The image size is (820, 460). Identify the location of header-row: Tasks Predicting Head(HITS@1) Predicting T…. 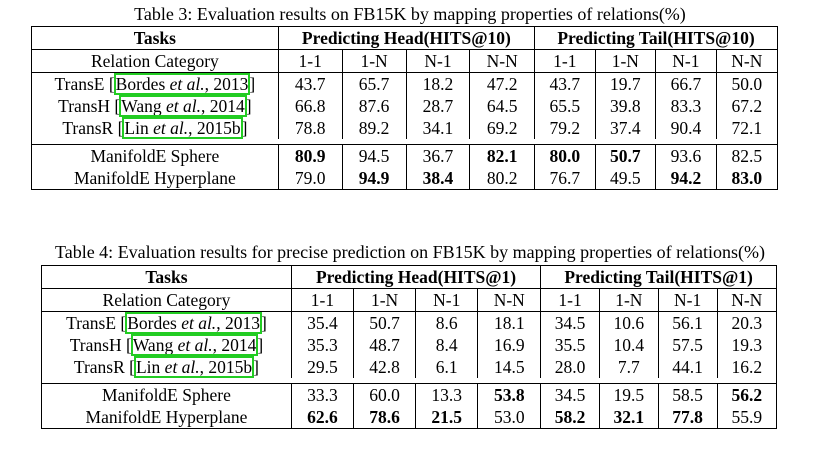
(409, 277).